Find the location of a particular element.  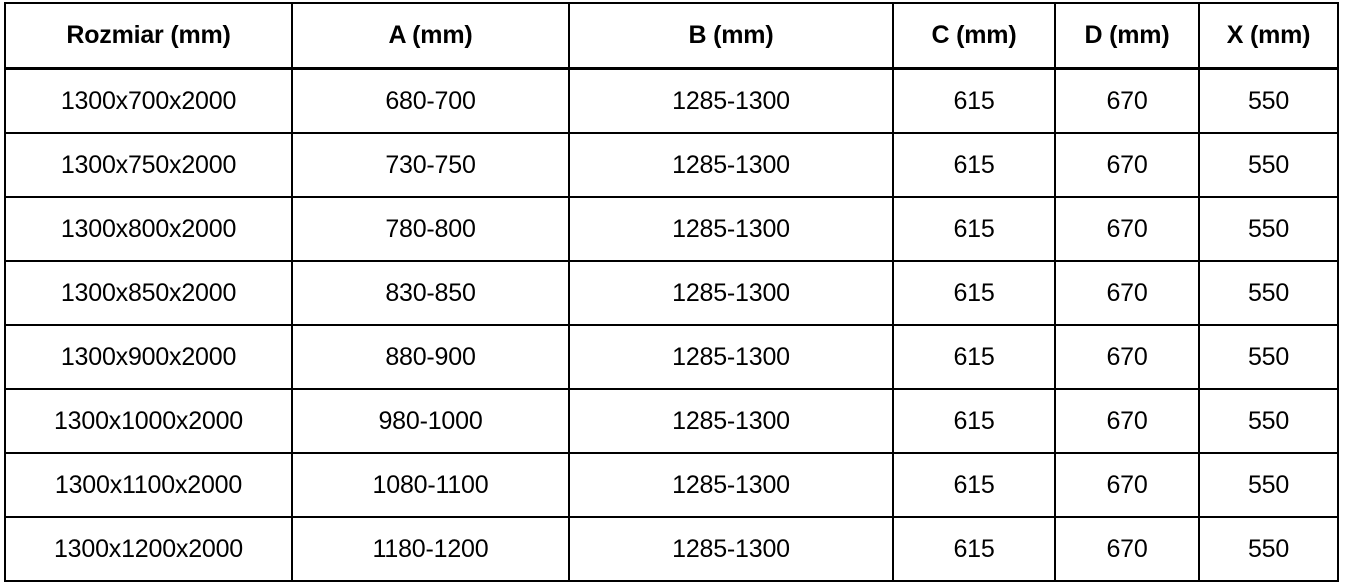

cell-size: 1300x800x2000 is located at coordinates (148, 229).